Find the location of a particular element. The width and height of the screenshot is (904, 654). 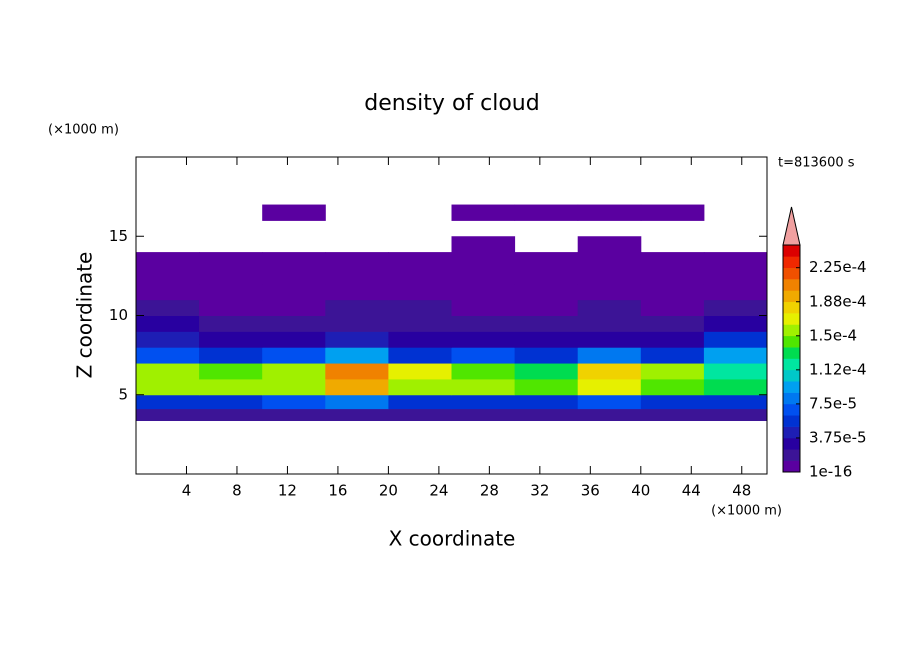

time-label: t=813600 s is located at coordinates (816, 163).